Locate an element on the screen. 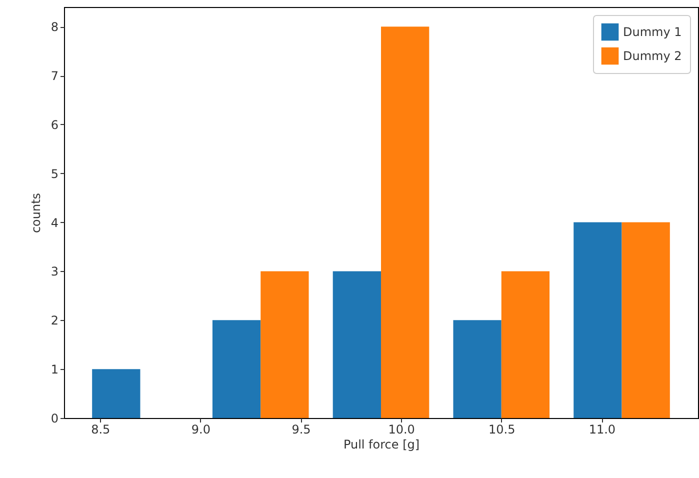  y-tick-label: 1 is located at coordinates (54, 369).